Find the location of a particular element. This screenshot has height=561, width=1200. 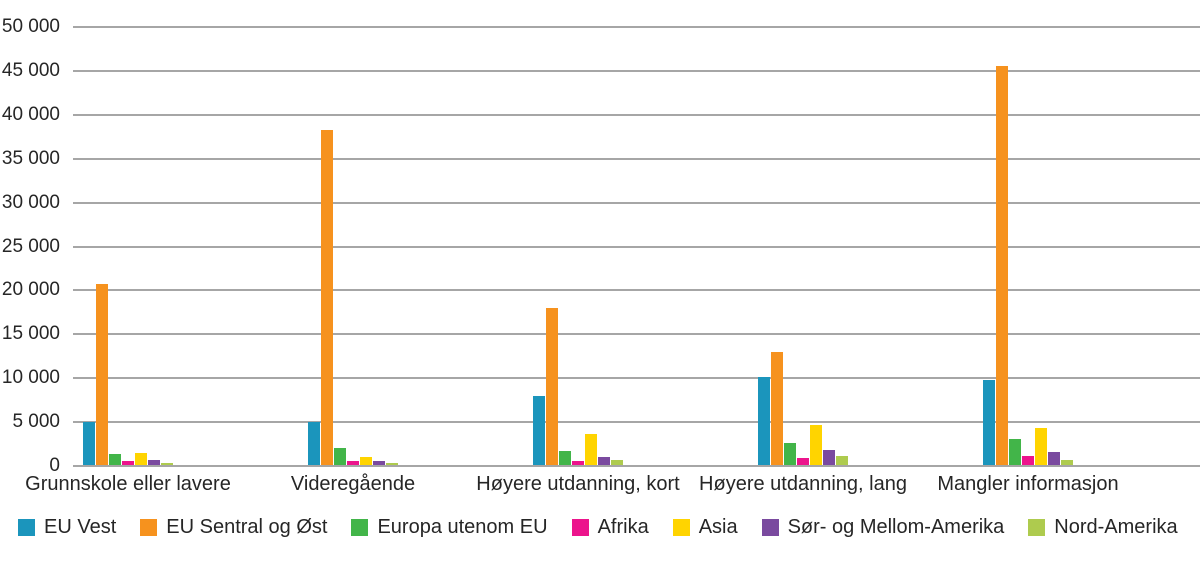

y-axis-tick-label: 10 000 is located at coordinates (30, 377).